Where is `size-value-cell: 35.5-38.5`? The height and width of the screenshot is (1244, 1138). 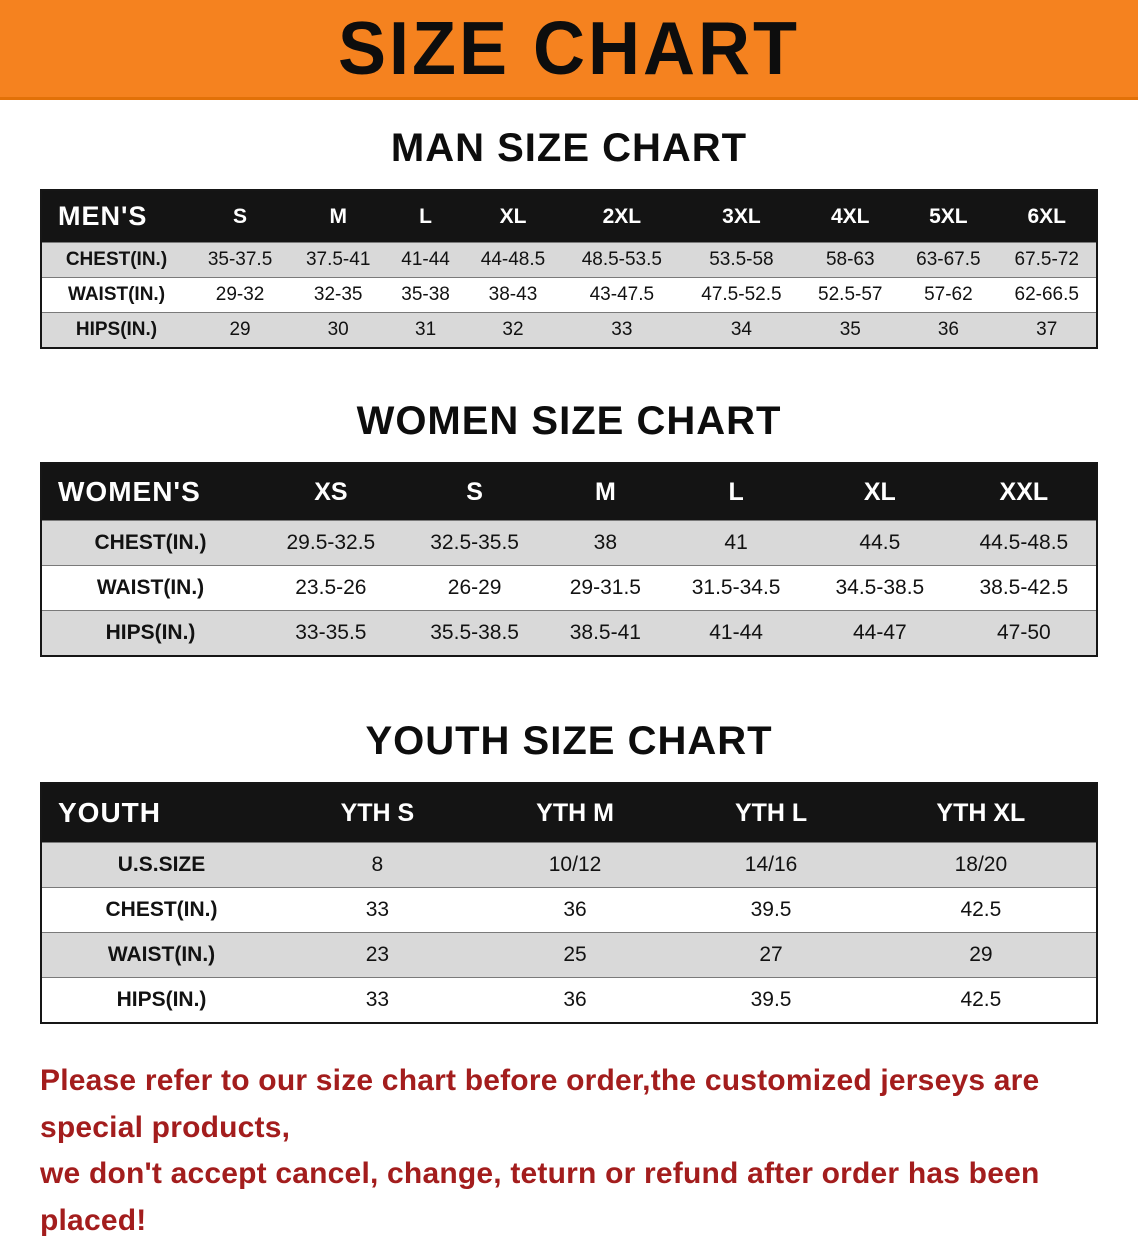
size-value-cell: 35.5-38.5 is located at coordinates (474, 632).